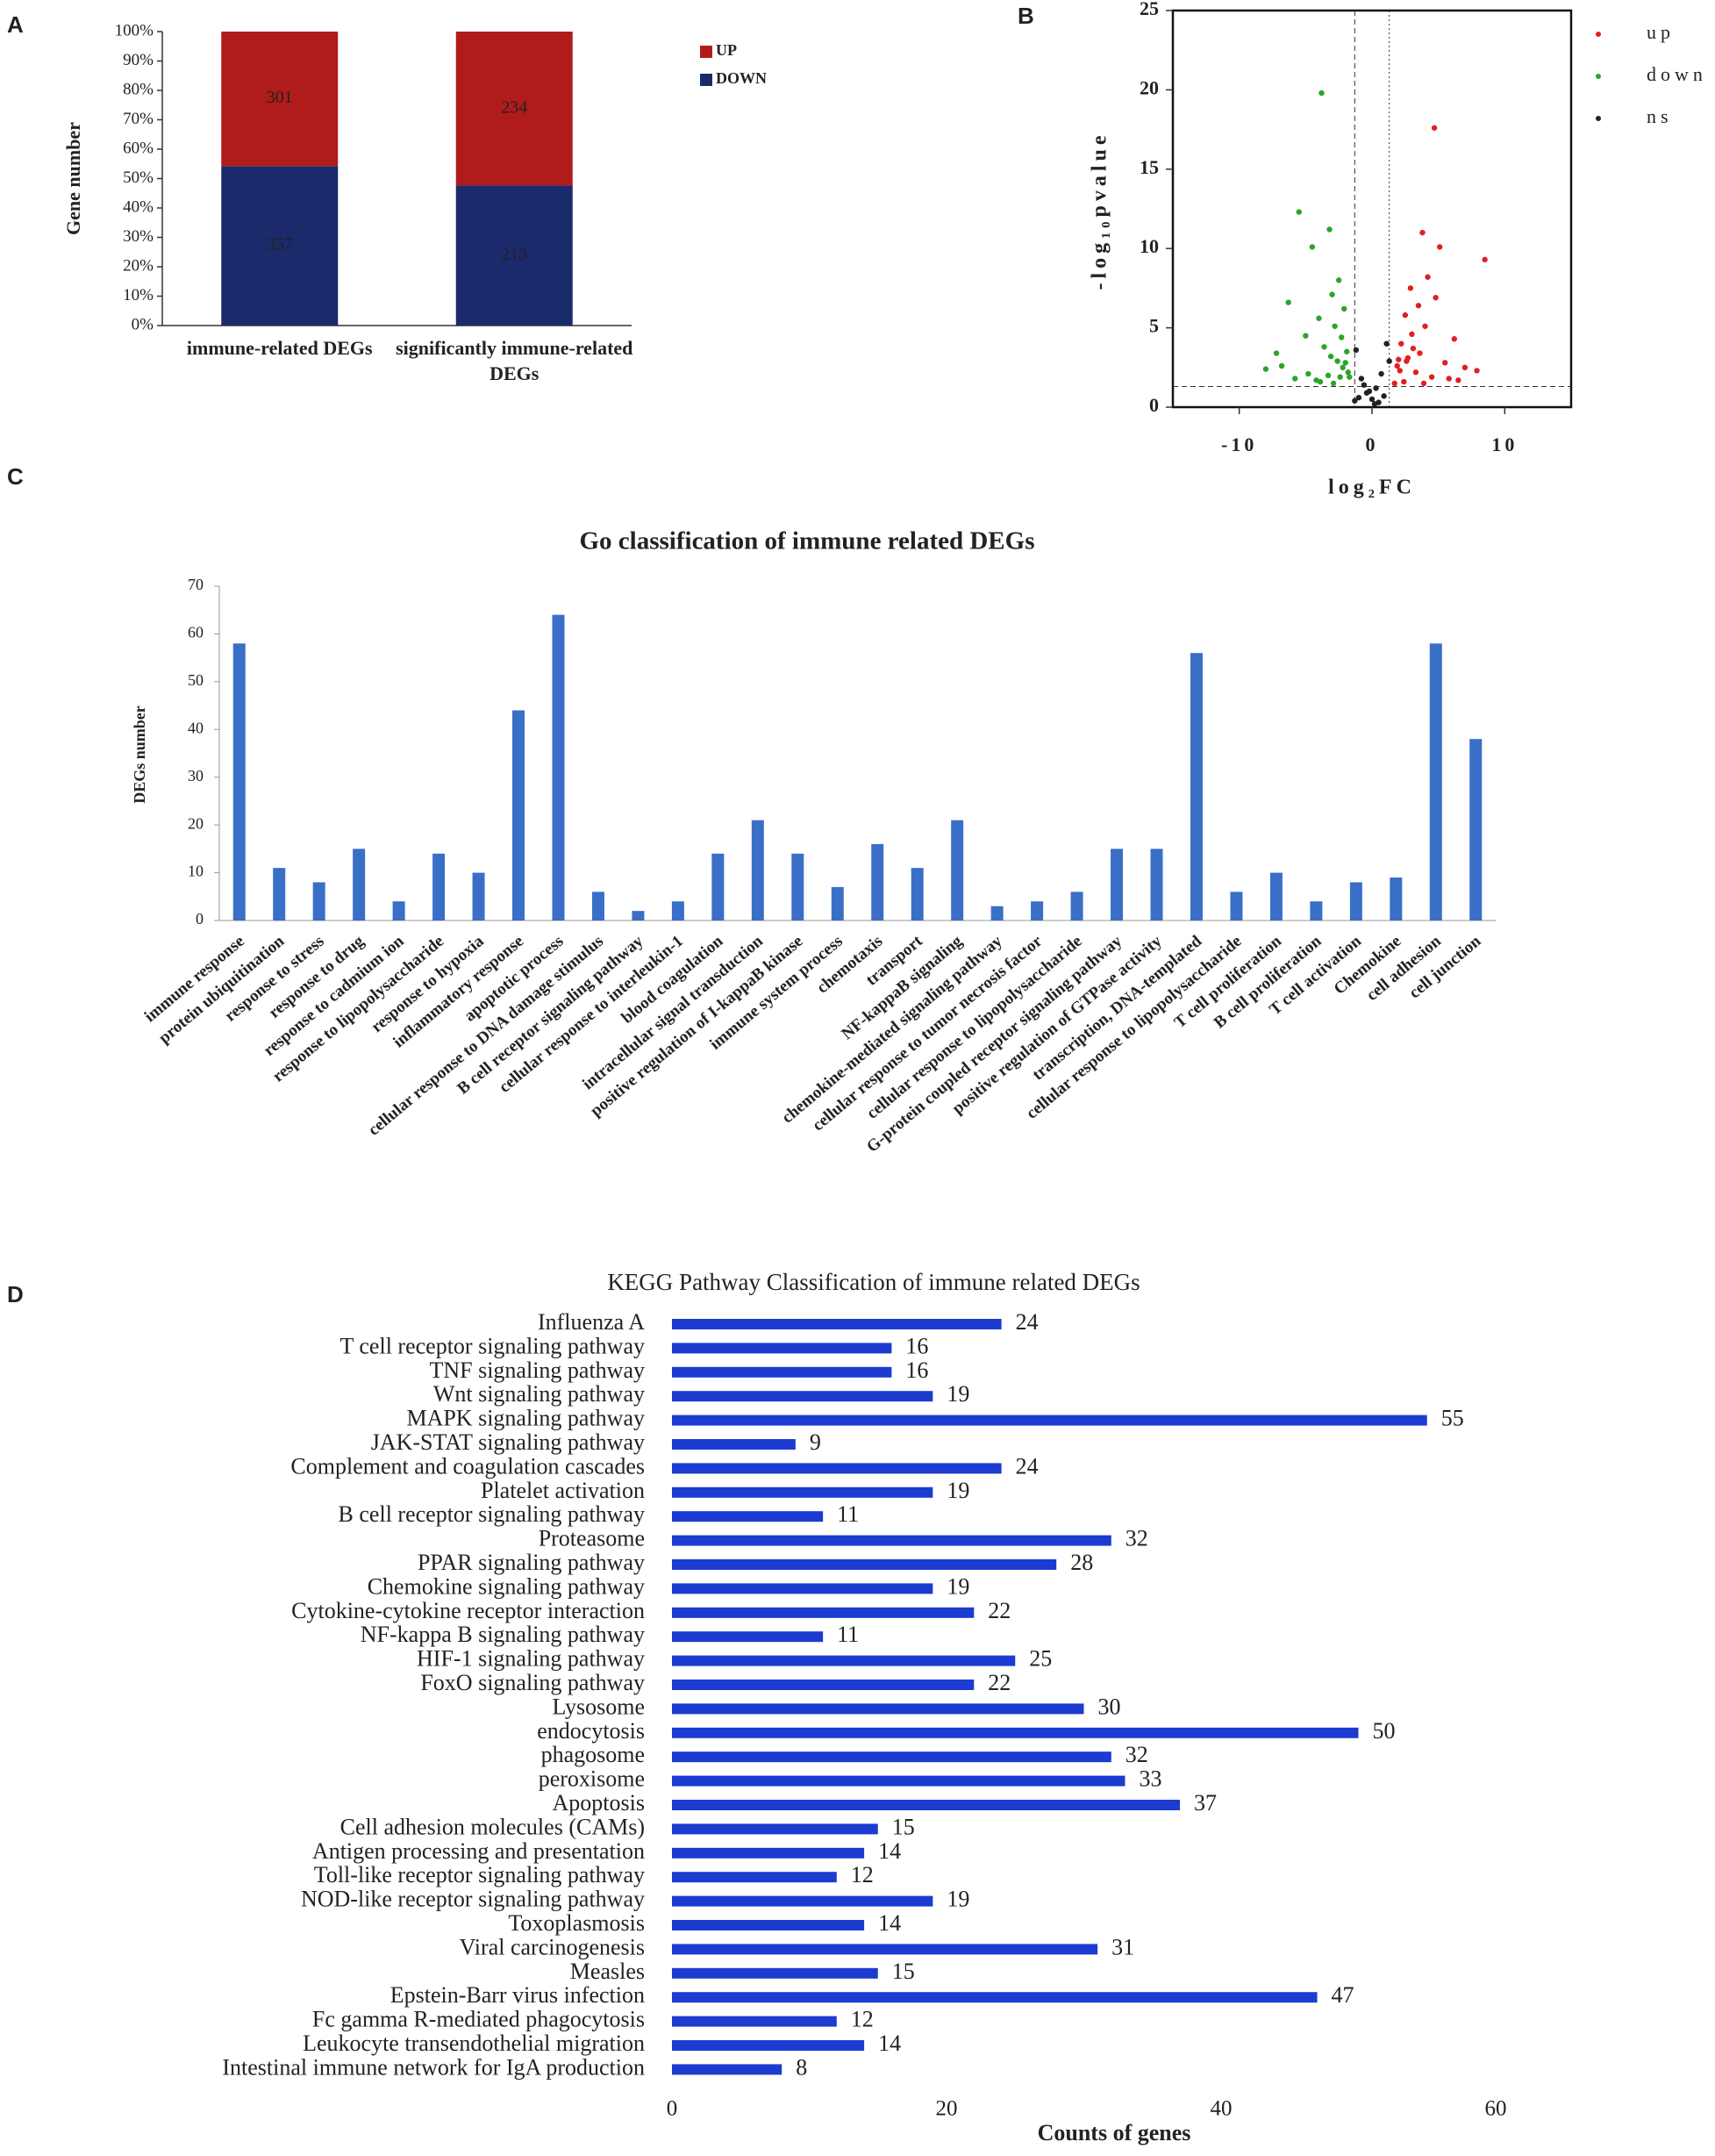  Describe the element at coordinates (1149, 9) in the screenshot. I see `y-tick-label: 25` at that location.